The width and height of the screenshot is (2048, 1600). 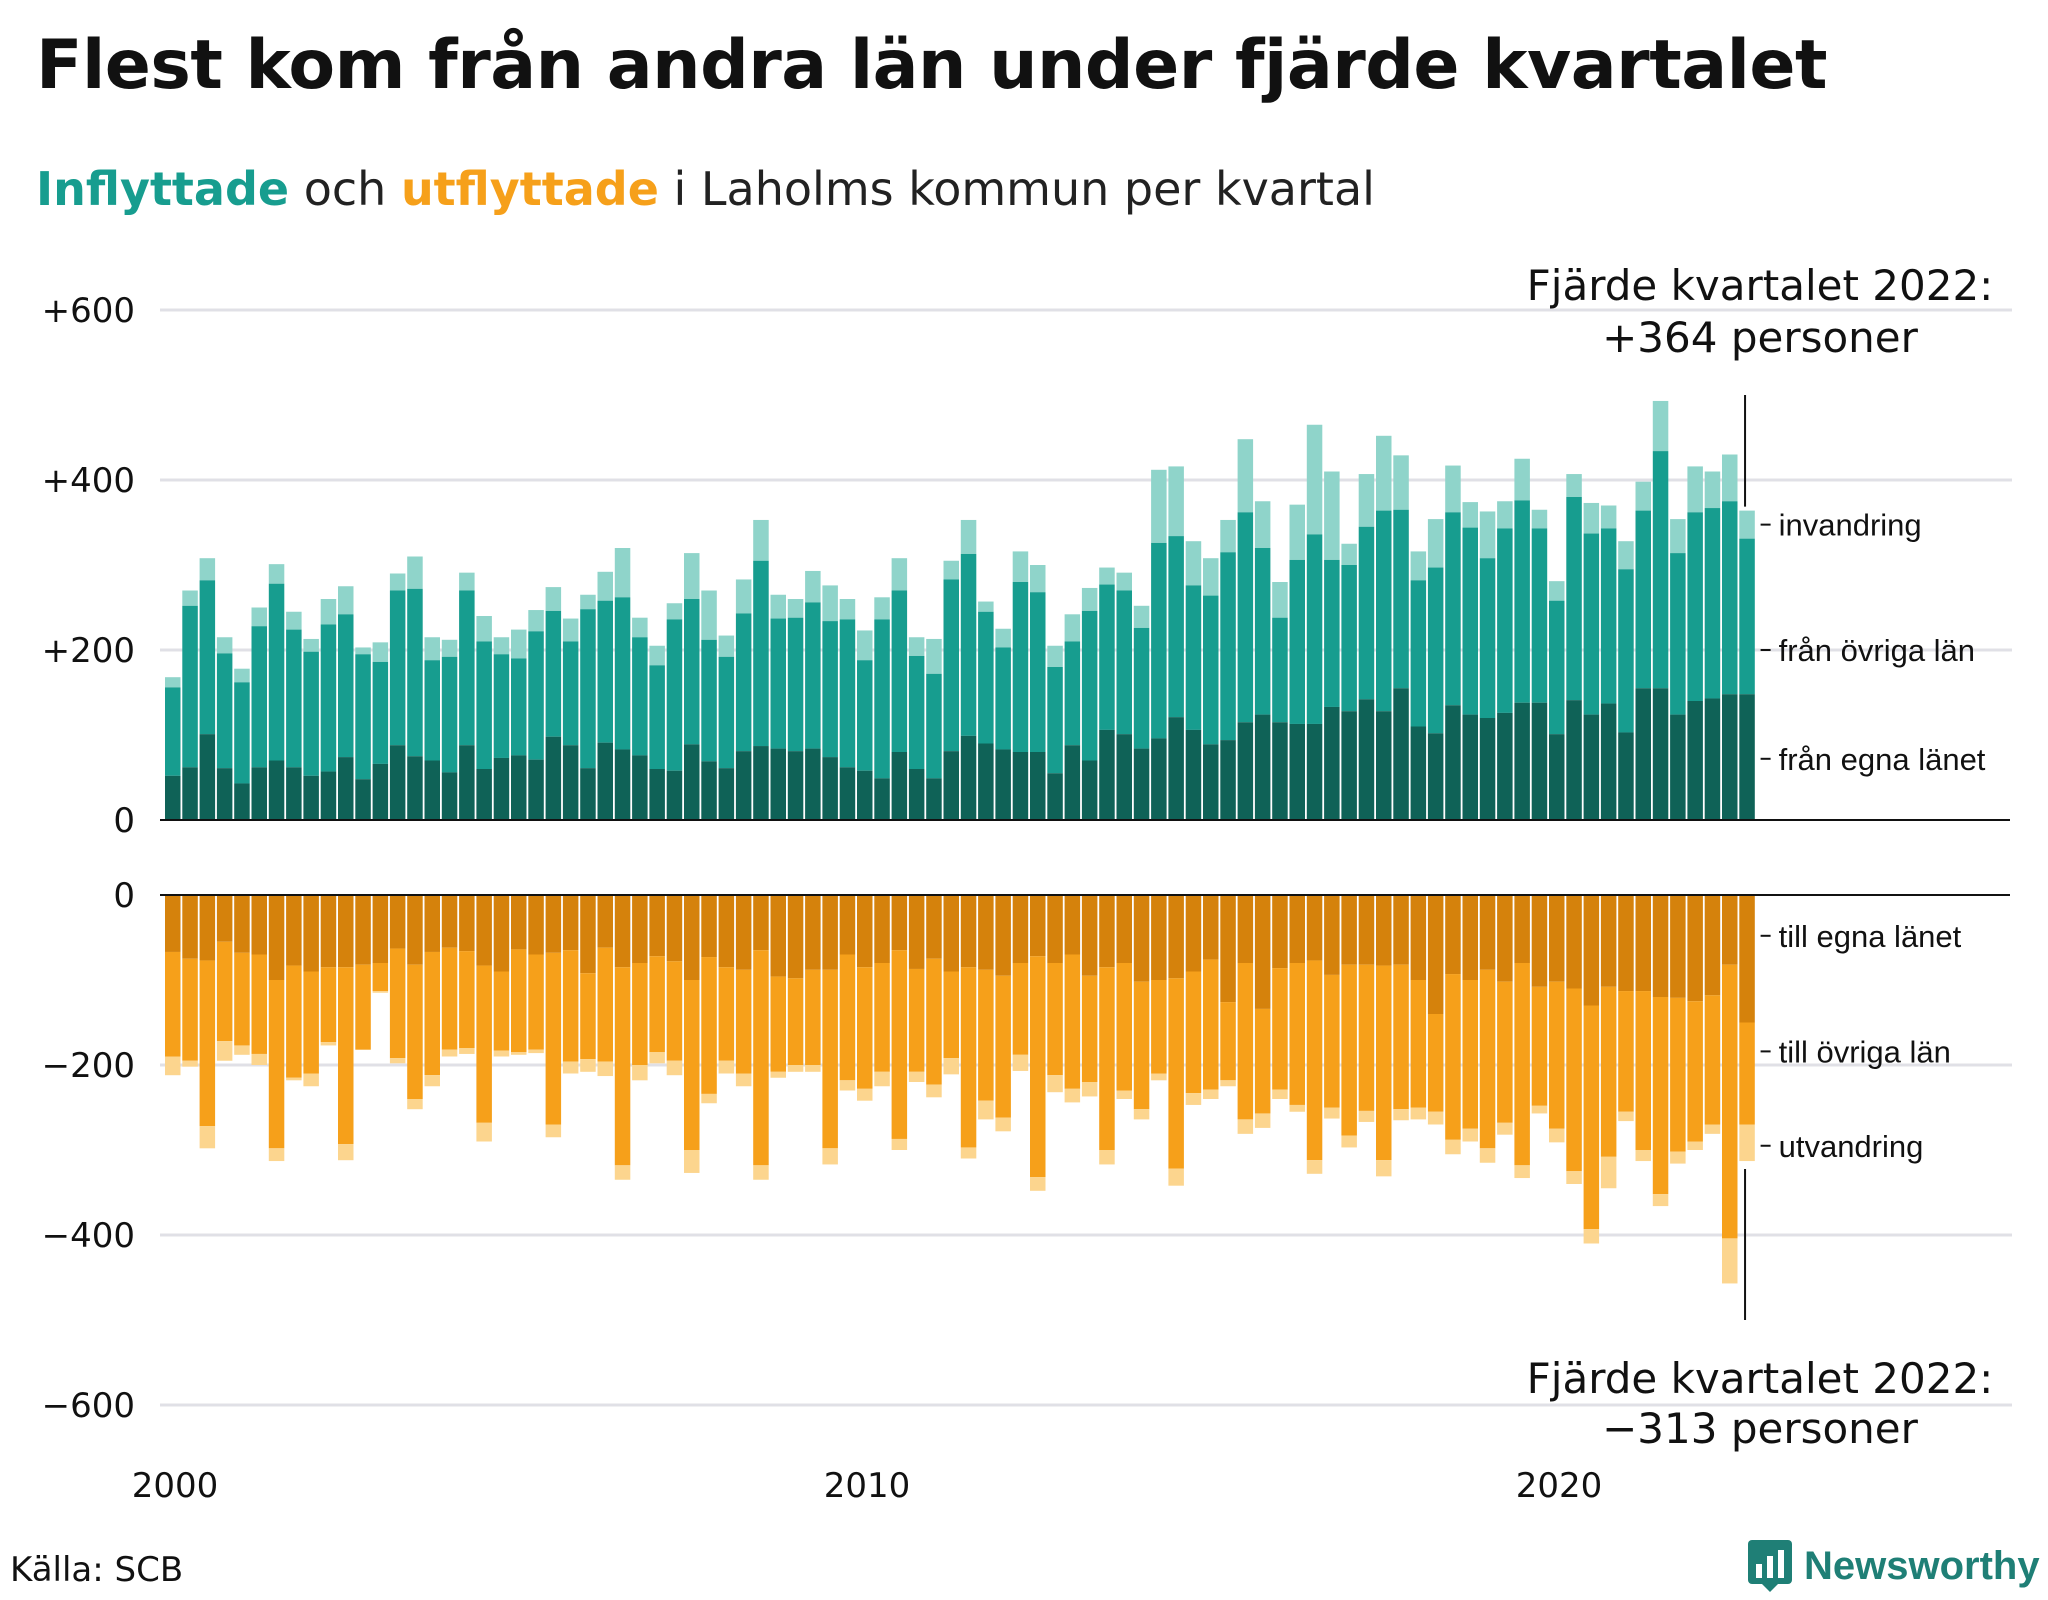 I want to click on x-tick-label: 2000, so click(x=175, y=1486).